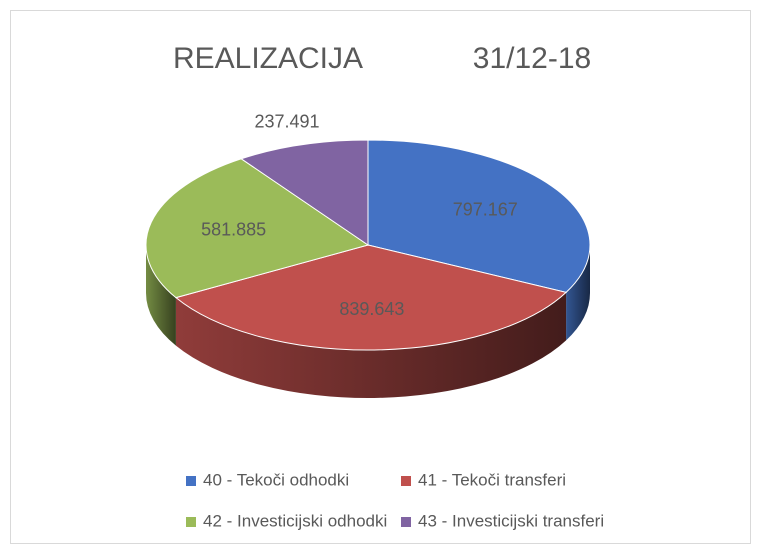 Image resolution: width=762 pixels, height=554 pixels. I want to click on legend-label: 43 - Investicijski transferi, so click(511, 520).